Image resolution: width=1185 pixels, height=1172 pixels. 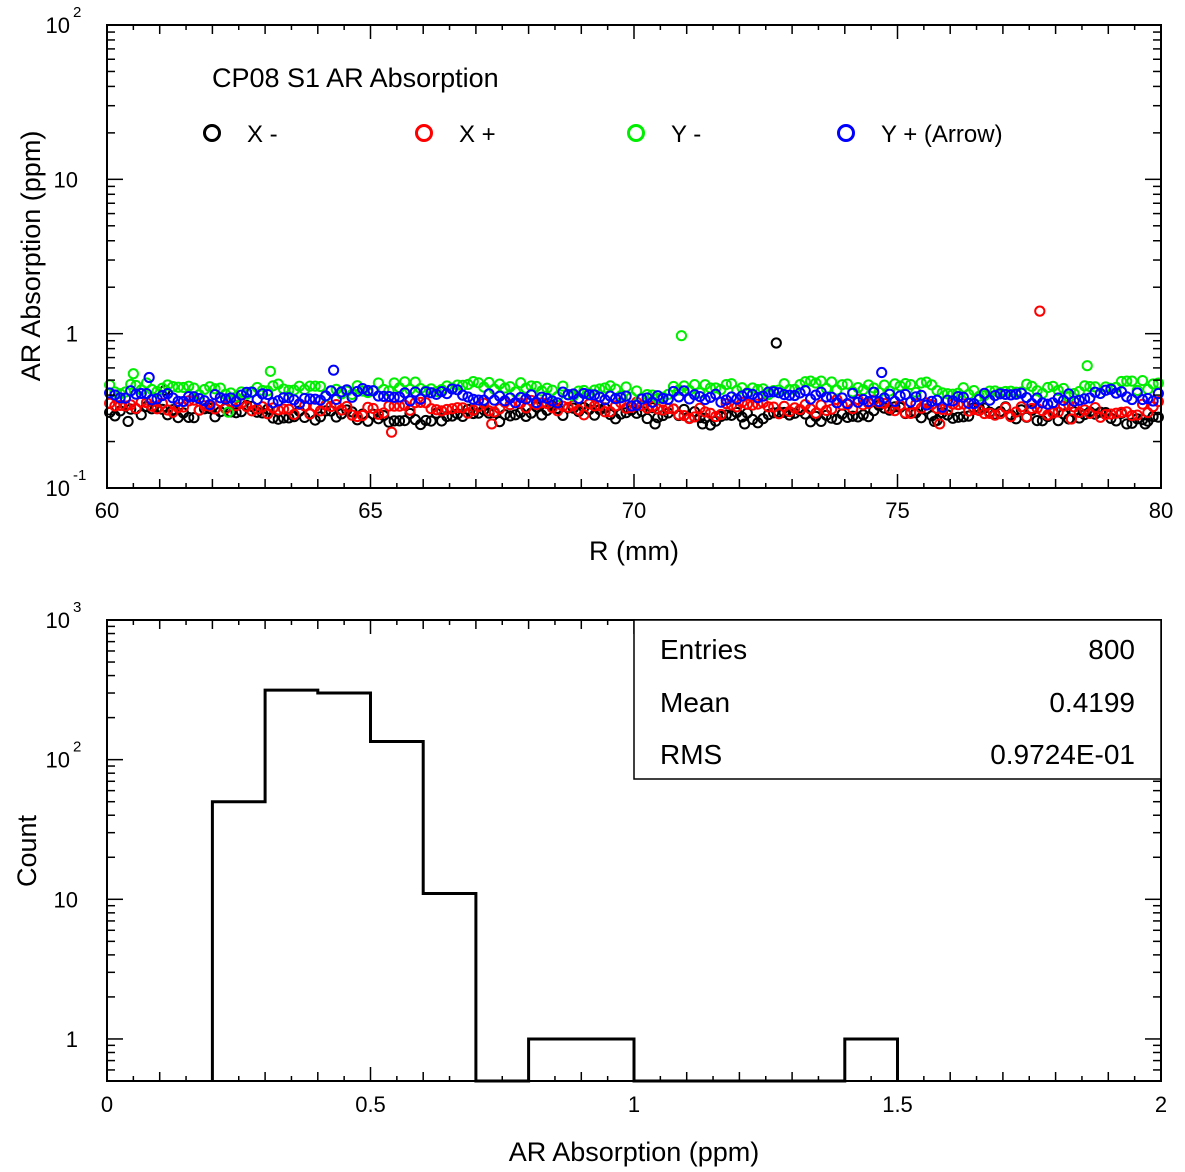 What do you see at coordinates (897, 1104) in the screenshot?
I see `x-tick-label: 1.5` at bounding box center [897, 1104].